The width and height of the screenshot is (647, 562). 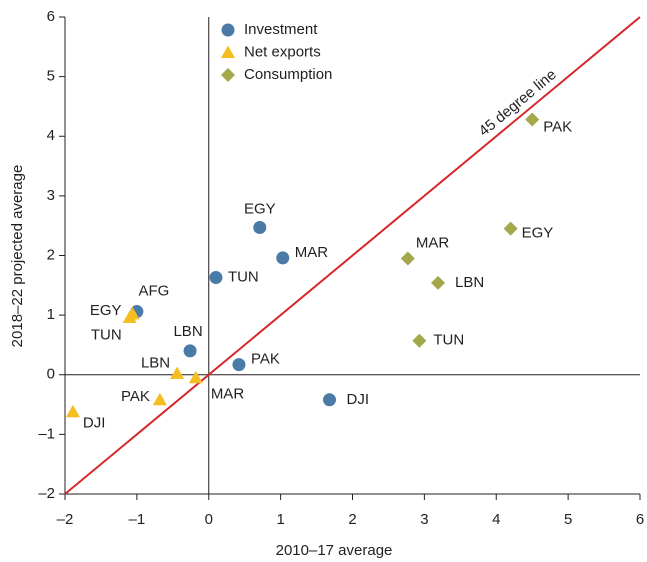 I want to click on legend-label: Consumption, so click(x=288, y=74).